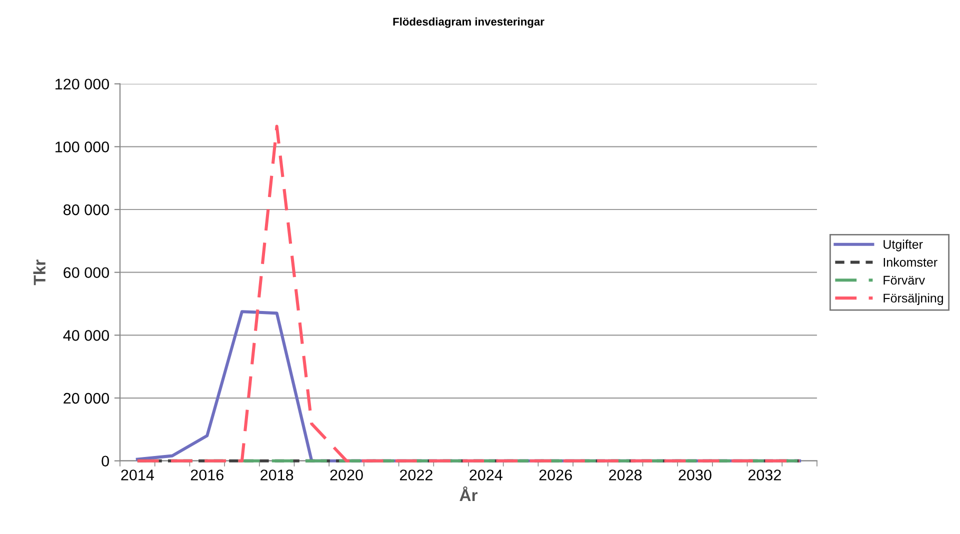 Image resolution: width=960 pixels, height=534 pixels. Describe the element at coordinates (86, 335) in the screenshot. I see `y-tick-label: 40 000` at that location.